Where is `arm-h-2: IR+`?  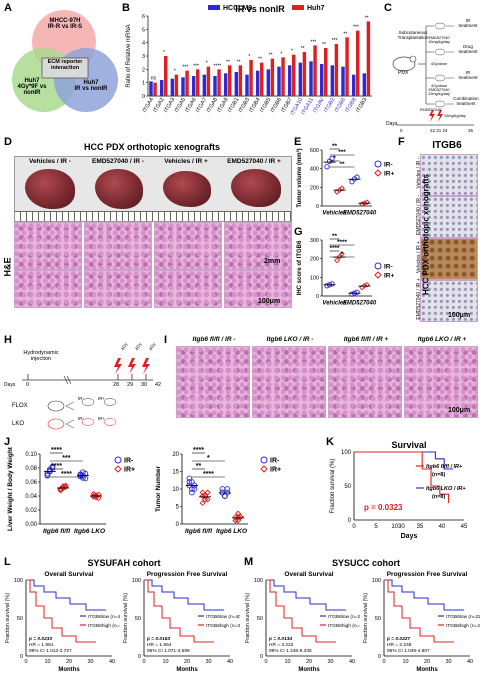 arm-h-2: IR+ is located at coordinates (102, 398).